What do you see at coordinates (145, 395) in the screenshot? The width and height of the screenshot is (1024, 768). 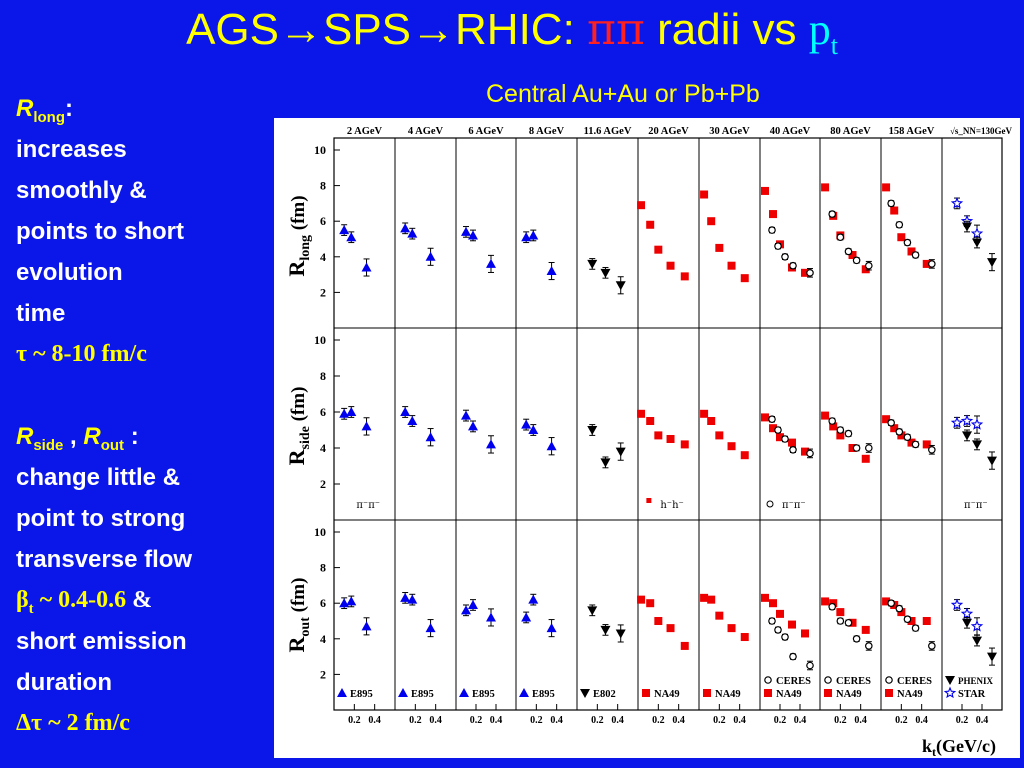 I see `spacer` at bounding box center [145, 395].